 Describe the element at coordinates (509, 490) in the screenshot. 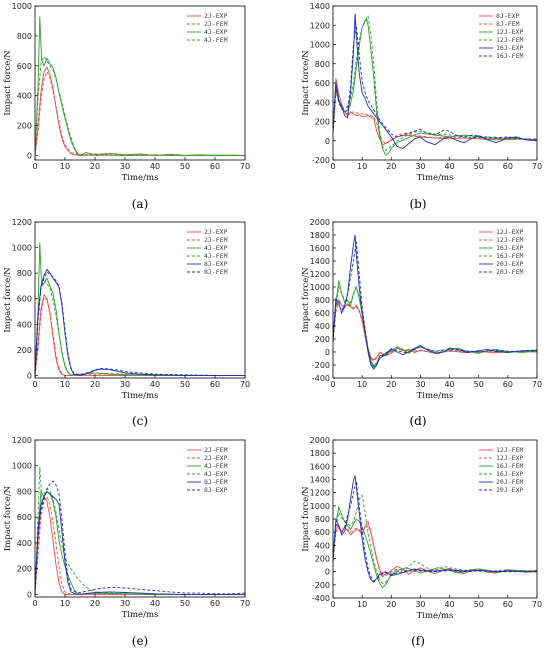

I see `legend-label: 20J-EXP` at that location.